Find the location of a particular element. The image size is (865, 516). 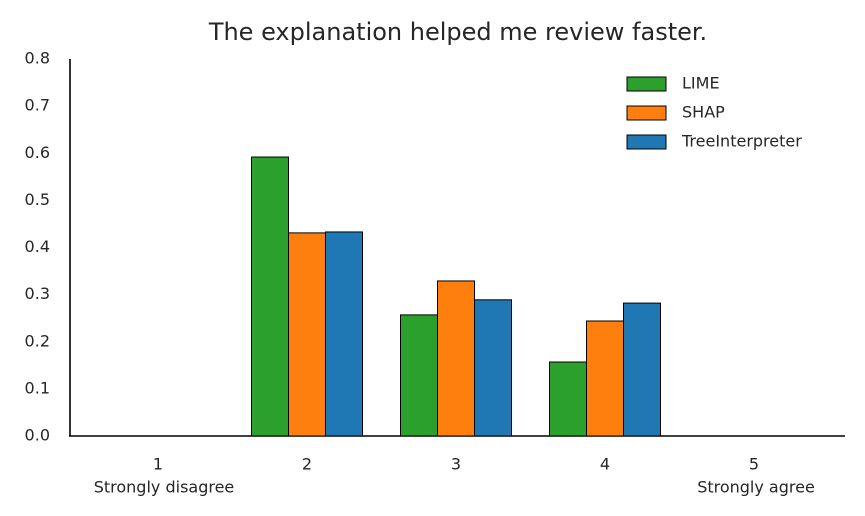

y-tick-label: 0.0 is located at coordinates (37, 435).